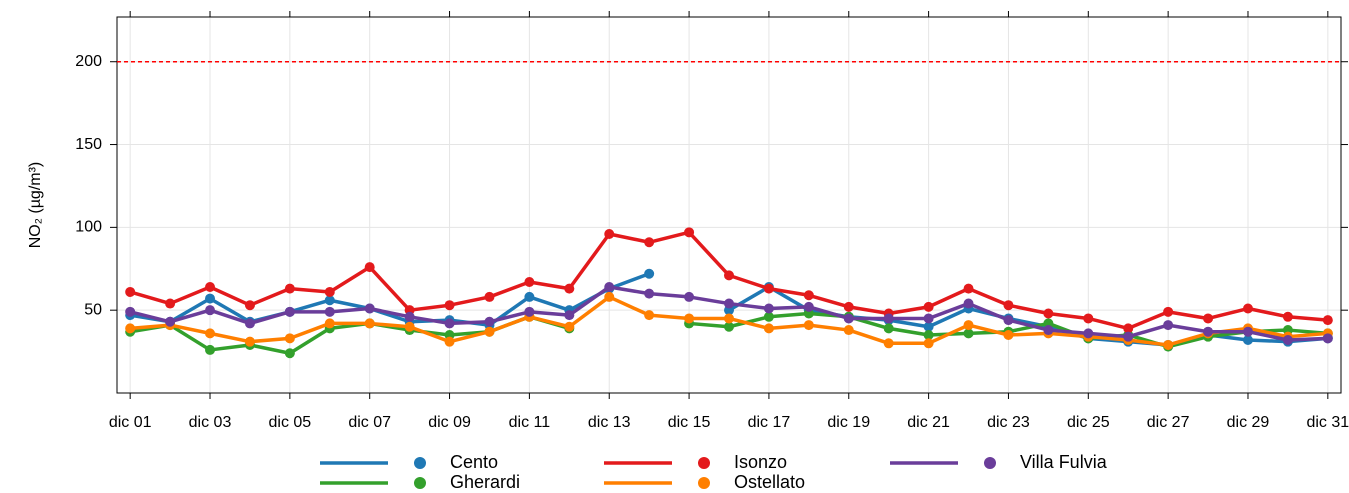 This screenshot has height=493, width=1349. What do you see at coordinates (290, 422) in the screenshot?
I see `x-tick-label: dic 05` at bounding box center [290, 422].